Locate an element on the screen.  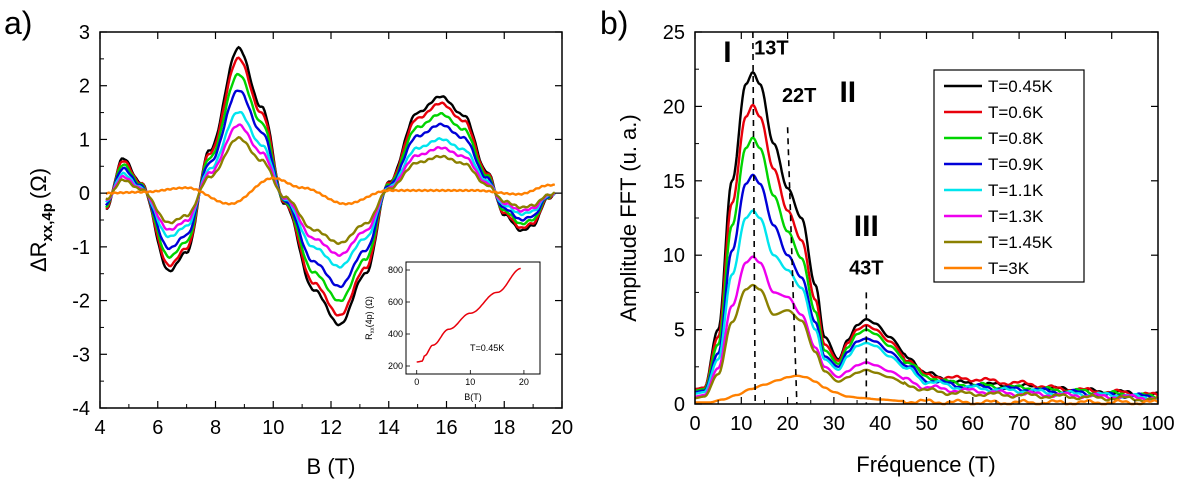
inset-y-label: Rxx(4p) (Ω) is located at coordinates (370, 318).